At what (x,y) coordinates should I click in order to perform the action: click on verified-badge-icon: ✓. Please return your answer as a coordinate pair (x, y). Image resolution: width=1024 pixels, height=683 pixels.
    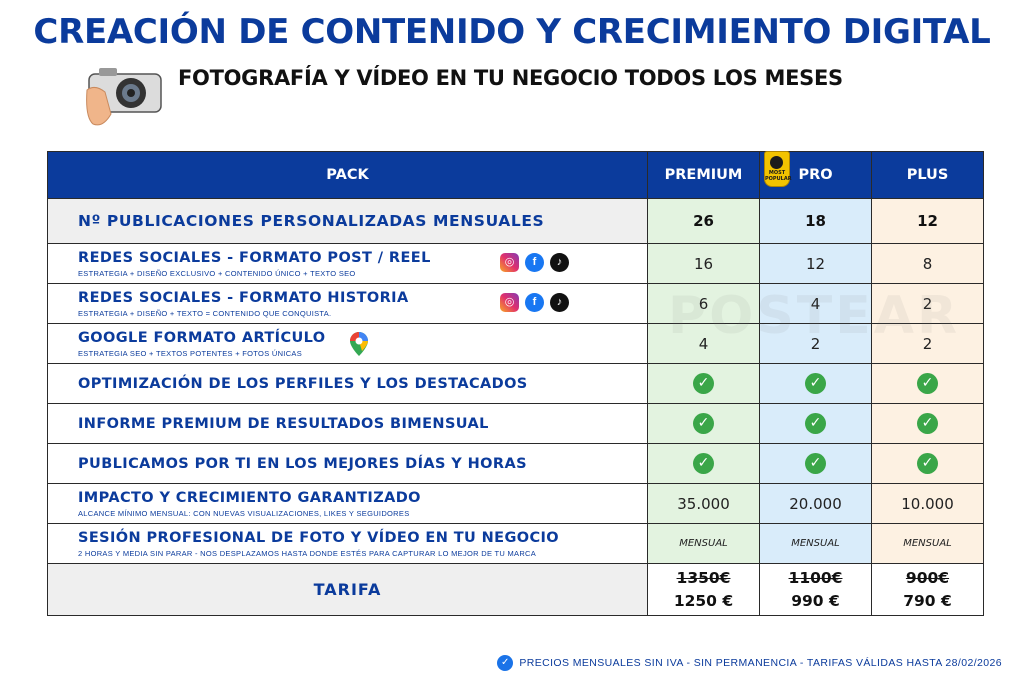
    Looking at the image, I should click on (505, 663).